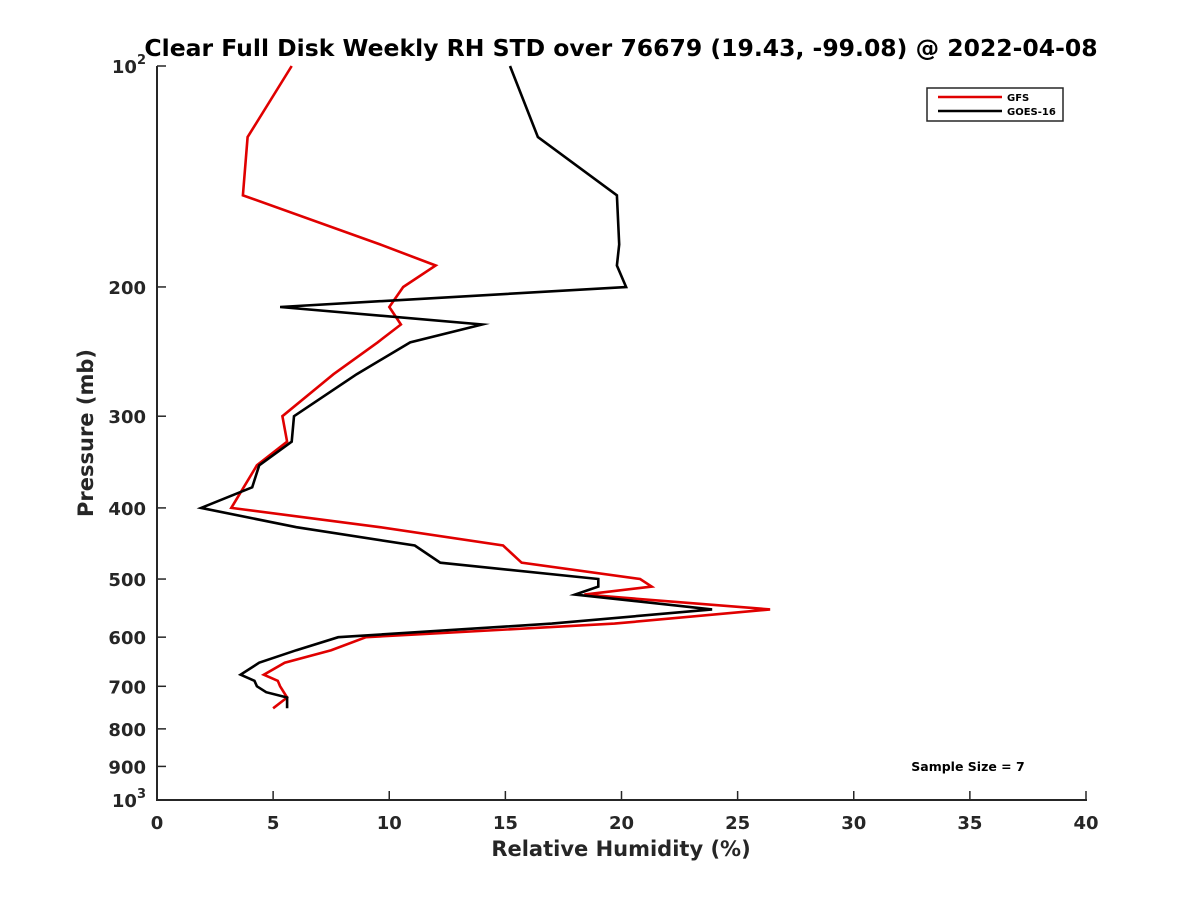  What do you see at coordinates (389, 823) in the screenshot?
I see `x-tick-label: 10` at bounding box center [389, 823].